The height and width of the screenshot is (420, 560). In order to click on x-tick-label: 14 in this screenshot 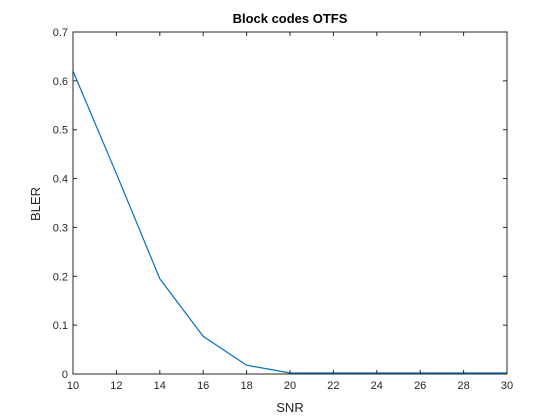, I will do `click(160, 386)`.